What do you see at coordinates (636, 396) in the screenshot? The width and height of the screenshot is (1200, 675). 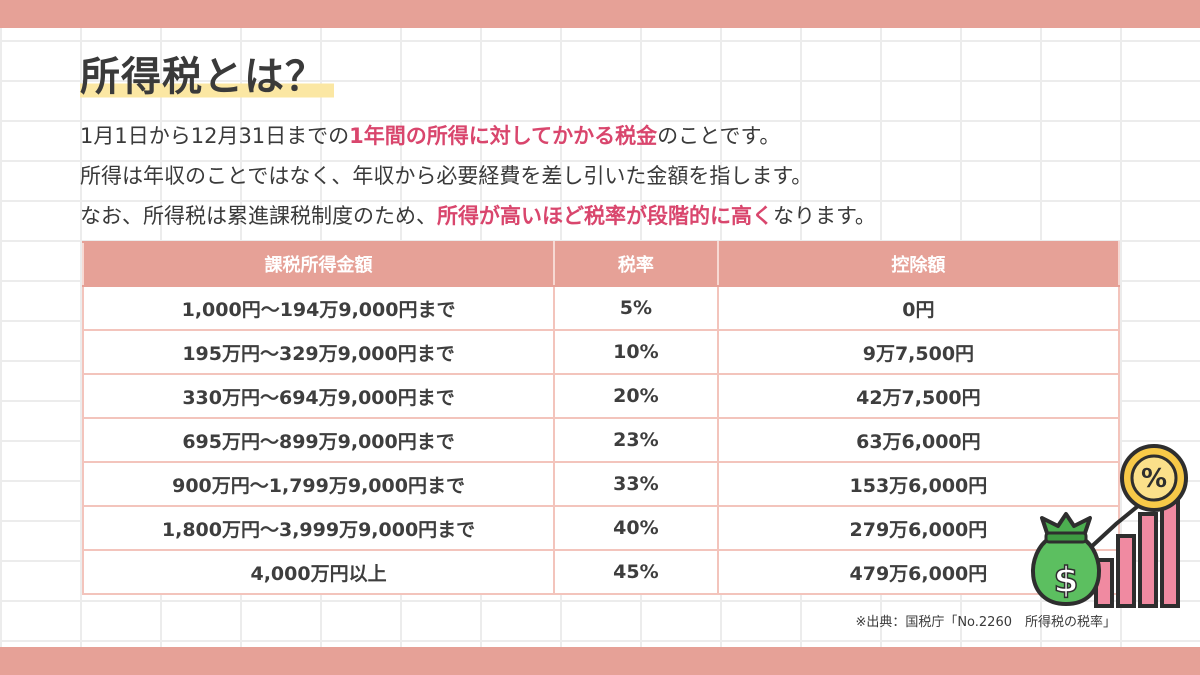 I see `cell-rate: 20%` at bounding box center [636, 396].